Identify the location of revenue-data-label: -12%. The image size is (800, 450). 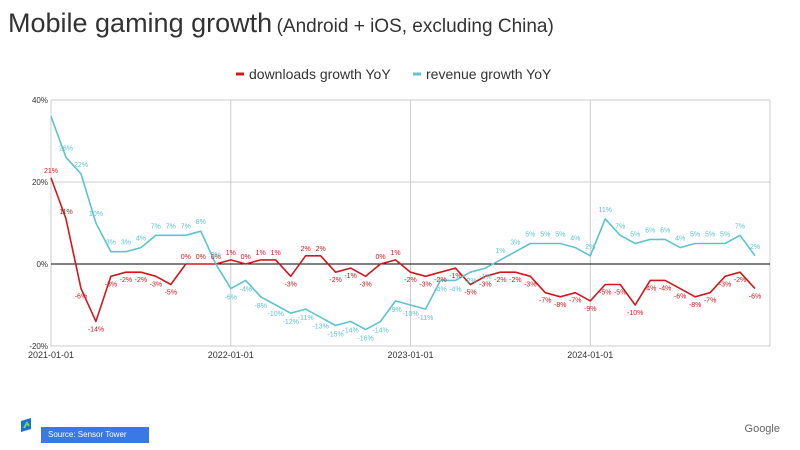
(290, 322).